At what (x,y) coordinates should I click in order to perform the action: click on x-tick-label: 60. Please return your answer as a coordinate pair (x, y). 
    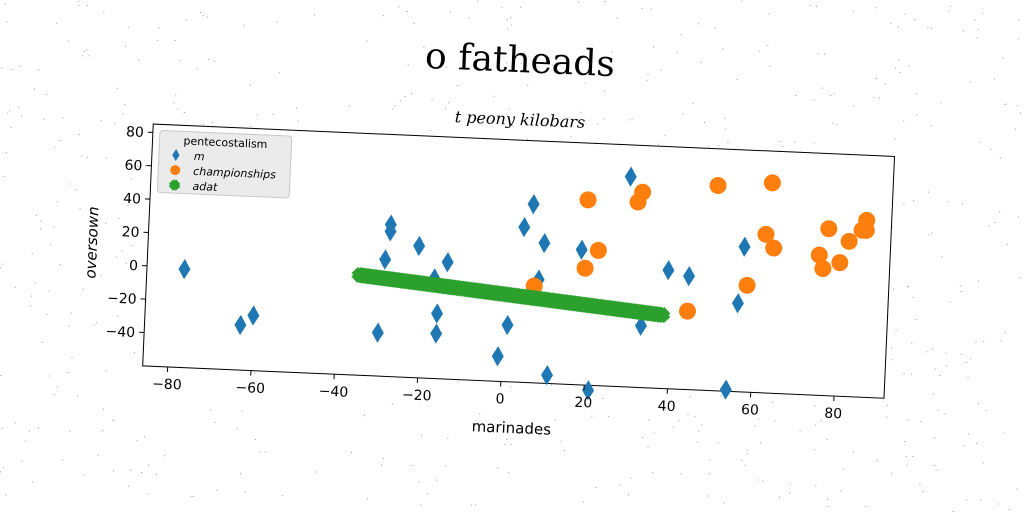
    Looking at the image, I should click on (750, 410).